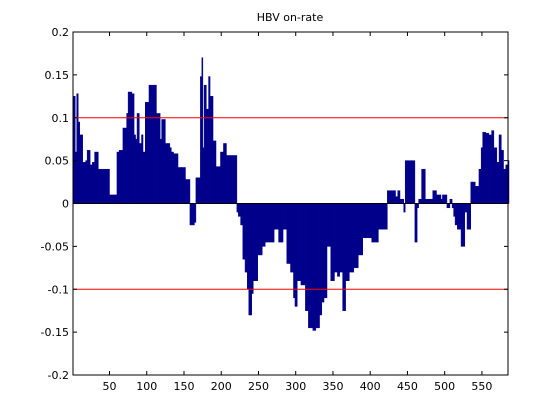 This screenshot has width=560, height=420. Describe the element at coordinates (109, 386) in the screenshot. I see `x-tick-label: 50` at that location.